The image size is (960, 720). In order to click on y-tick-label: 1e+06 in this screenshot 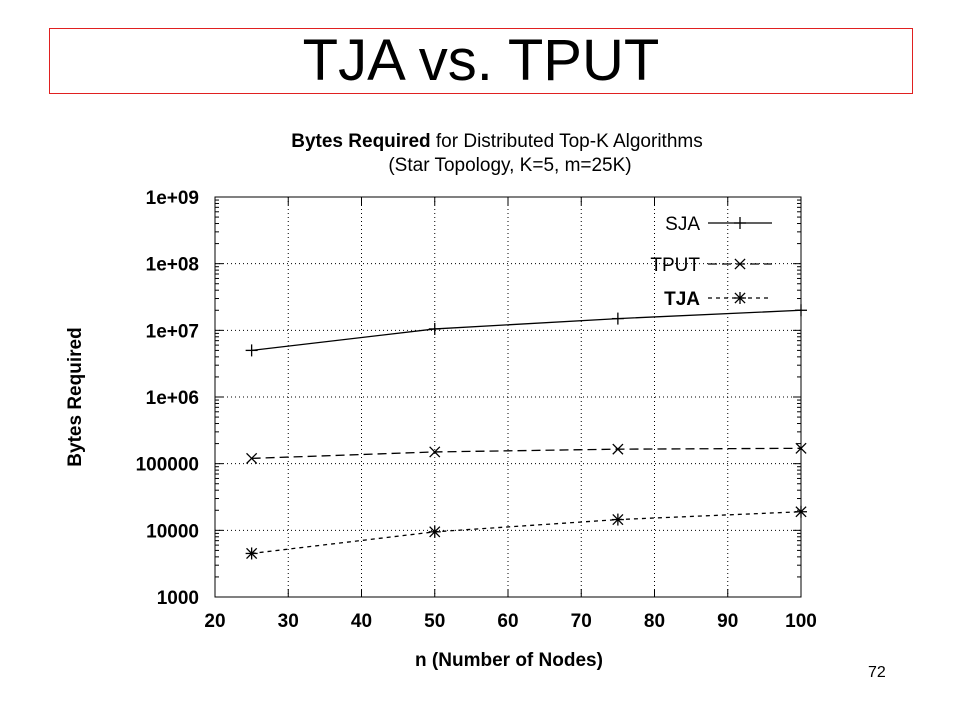, I will do `click(172, 398)`.